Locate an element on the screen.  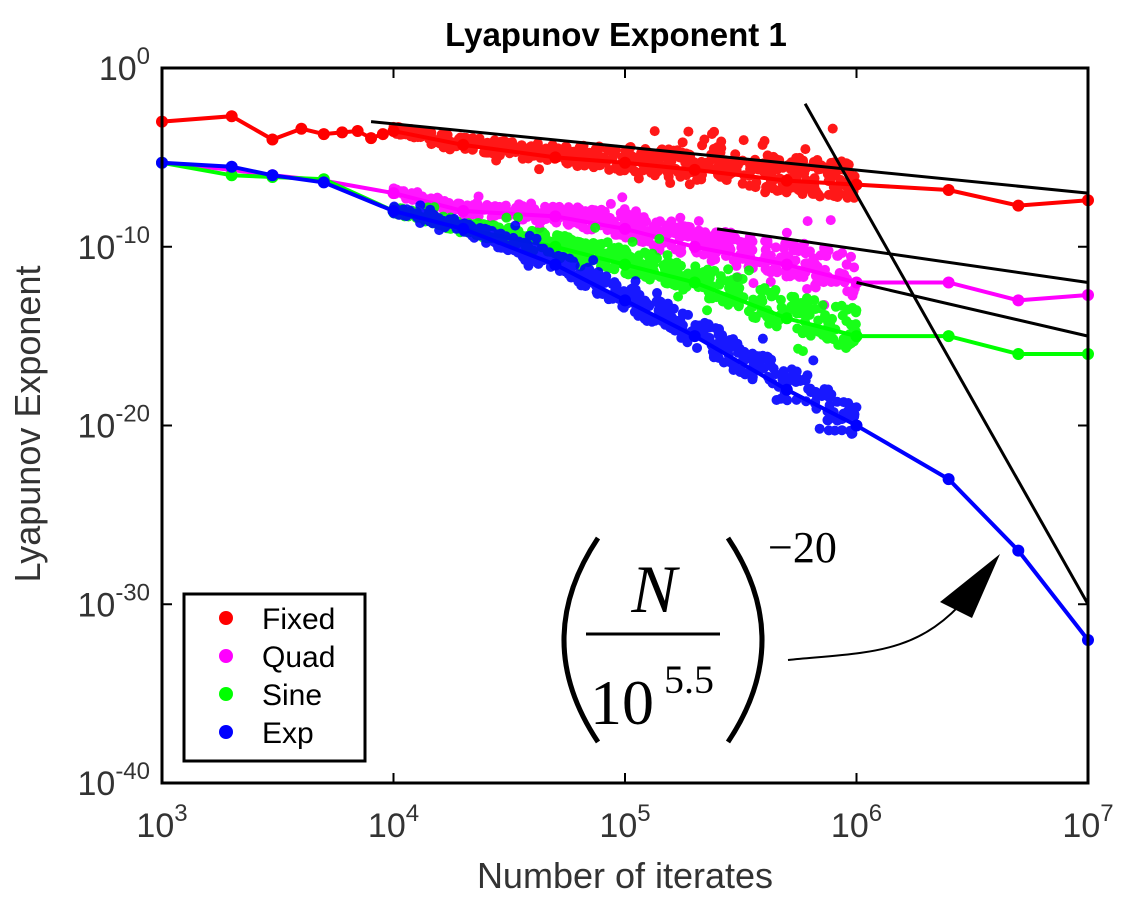
x-tick-label: 105 is located at coordinates (624, 822).